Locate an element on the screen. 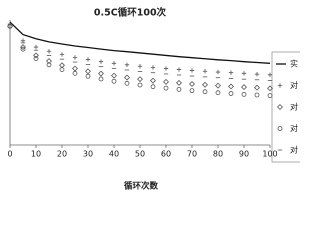 This screenshot has width=320, height=240. x-tick-label: 0 is located at coordinates (9, 154).